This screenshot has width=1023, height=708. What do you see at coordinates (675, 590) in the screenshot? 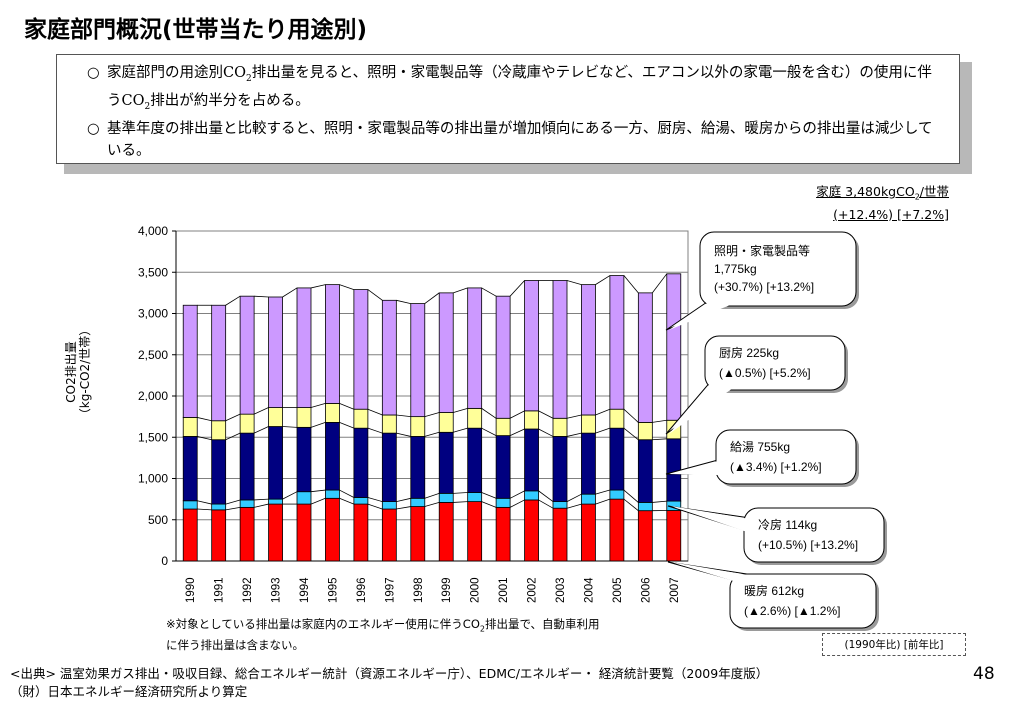
I see `x-tick-label: 2007` at bounding box center [675, 590].